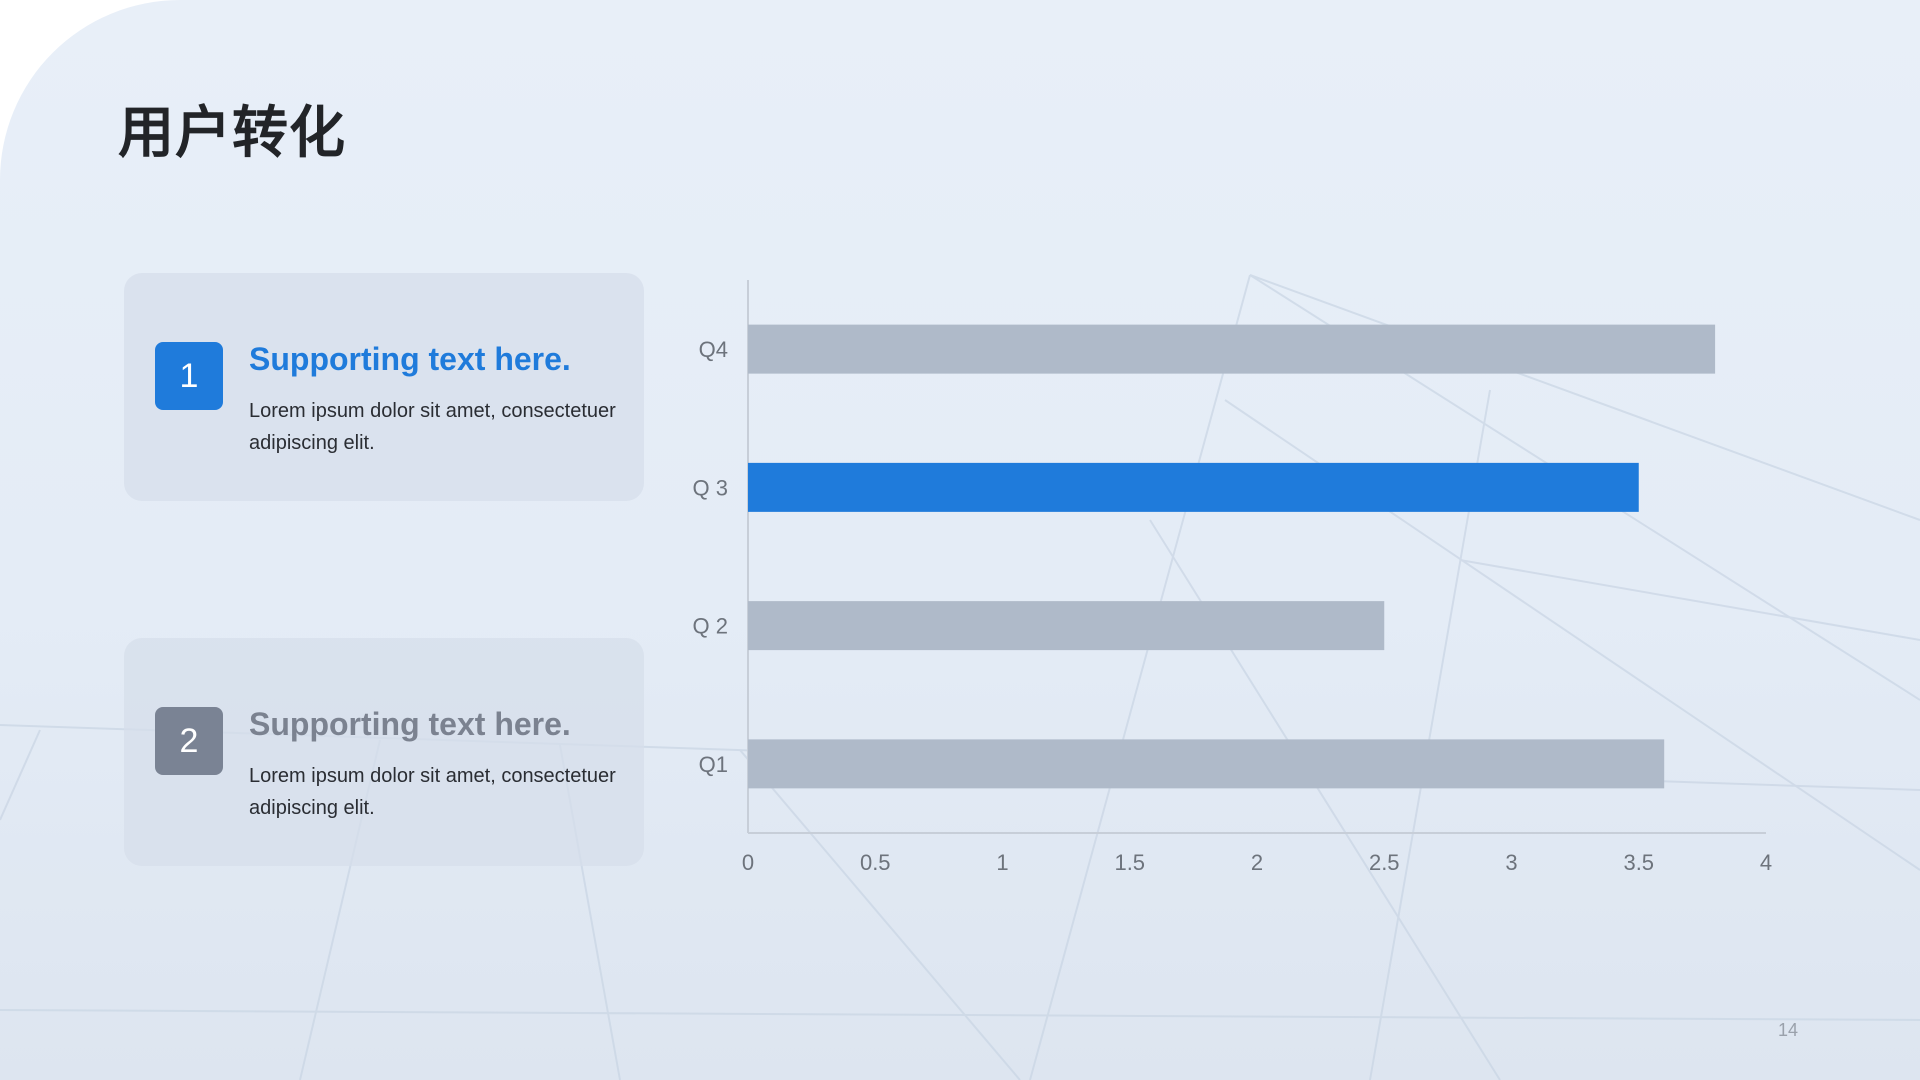 The width and height of the screenshot is (1920, 1080). What do you see at coordinates (1232, 349) in the screenshot?
I see `bar-q4` at bounding box center [1232, 349].